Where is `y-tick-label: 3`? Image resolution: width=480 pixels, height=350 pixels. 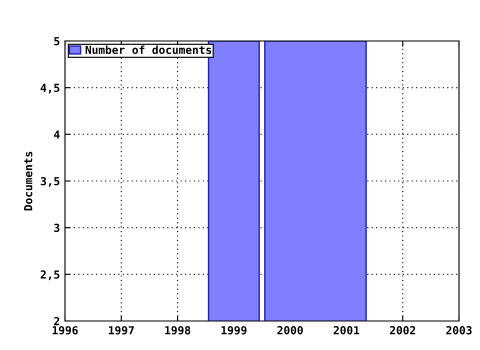 y-tick-label: 3 is located at coordinates (57, 228).